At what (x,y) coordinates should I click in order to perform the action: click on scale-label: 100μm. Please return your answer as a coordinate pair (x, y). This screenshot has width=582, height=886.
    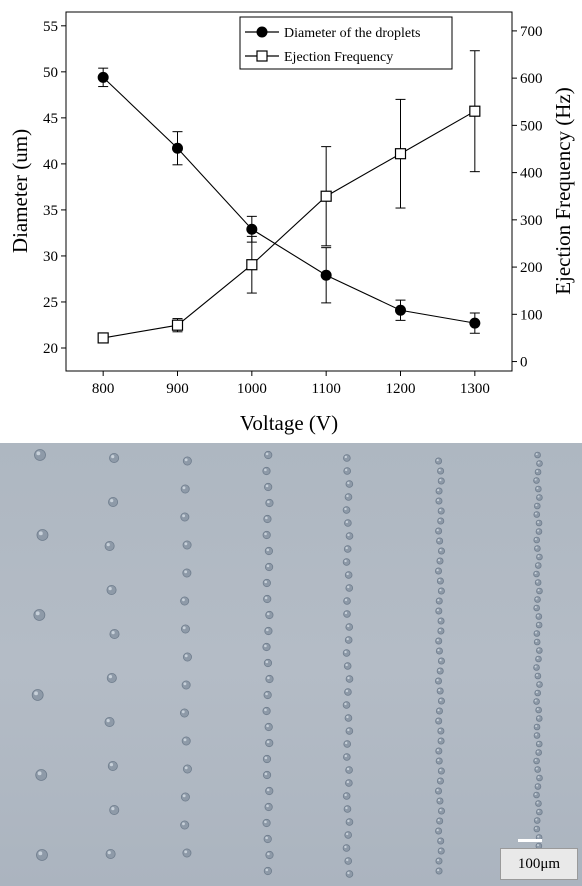
    Looking at the image, I should click on (539, 863).